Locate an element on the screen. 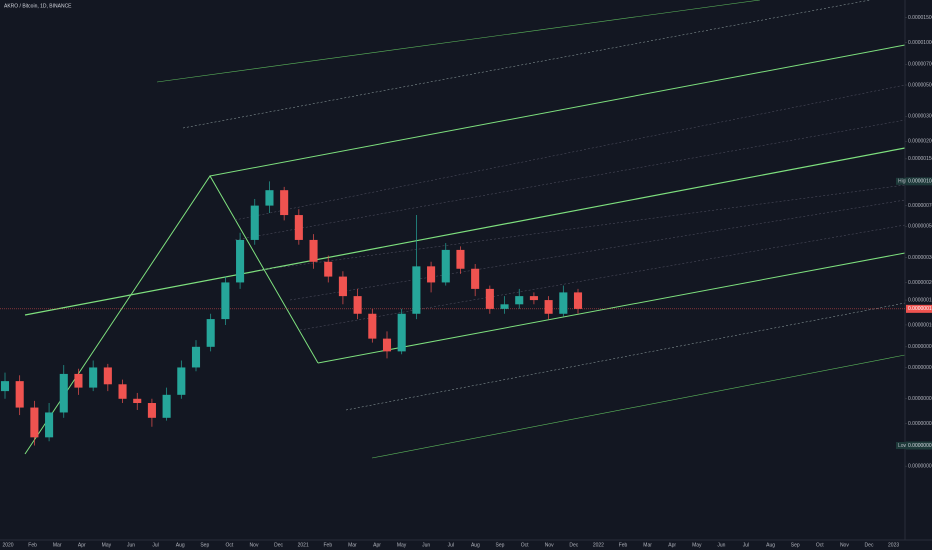 The height and width of the screenshot is (550, 932). y-tick-label: 0.00001500 is located at coordinates (920, 18).